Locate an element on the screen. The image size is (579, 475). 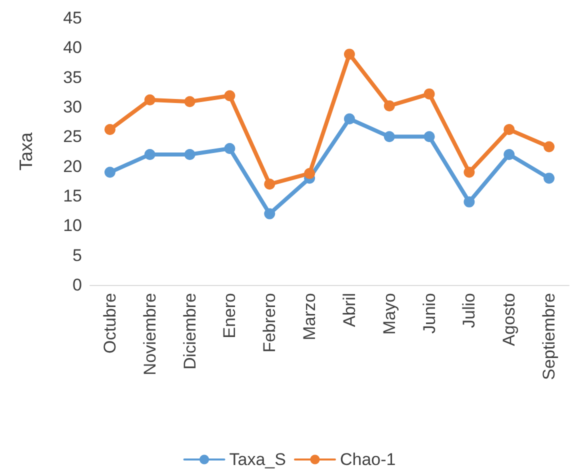
y-tick-label: 20 is located at coordinates (72, 166).